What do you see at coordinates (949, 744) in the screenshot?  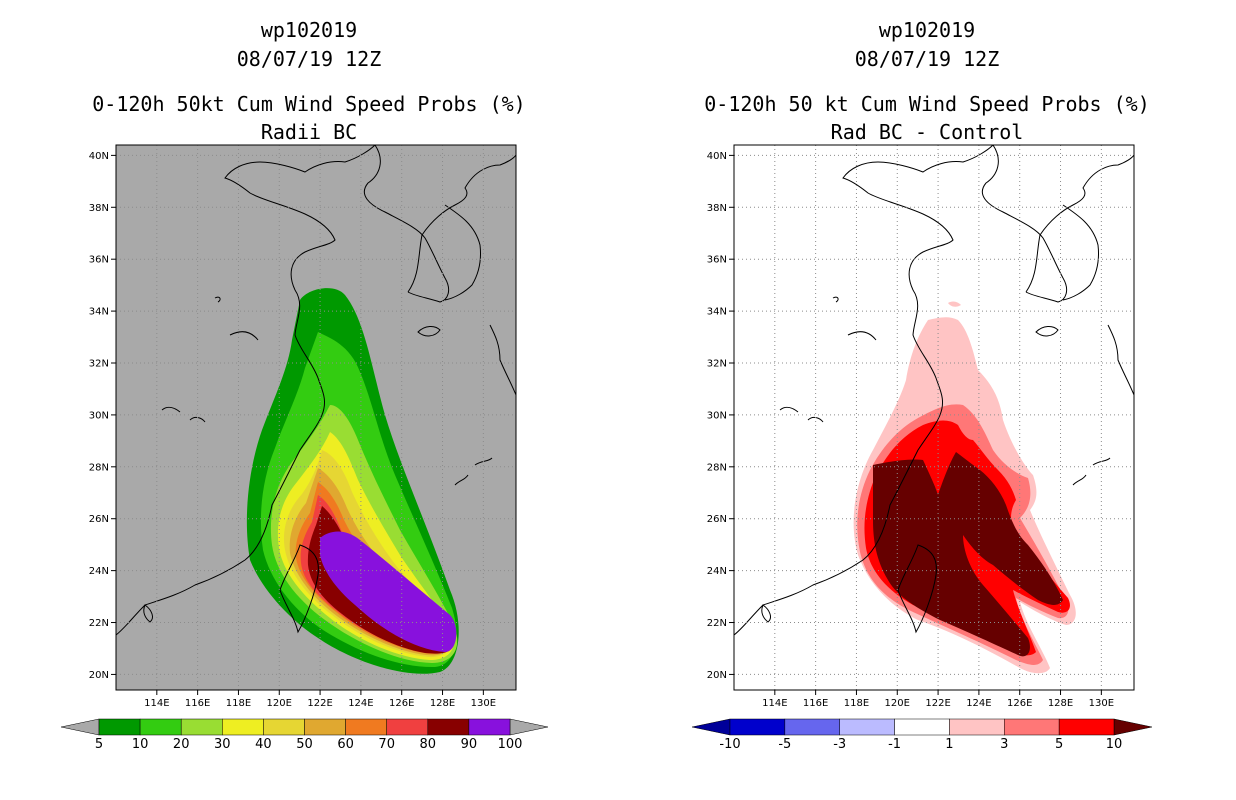 I see `colorbar-label: 1` at bounding box center [949, 744].